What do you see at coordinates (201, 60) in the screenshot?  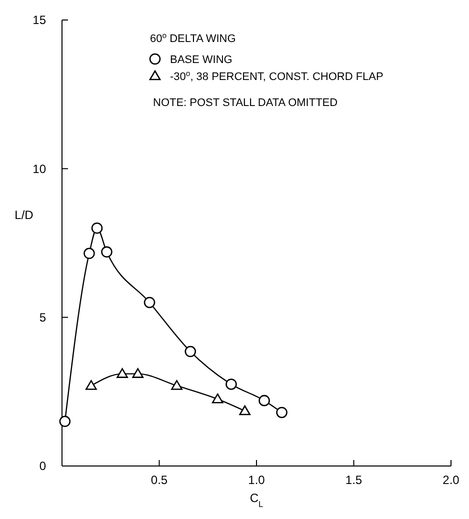 I see `legend-label: BASE WING` at bounding box center [201, 60].